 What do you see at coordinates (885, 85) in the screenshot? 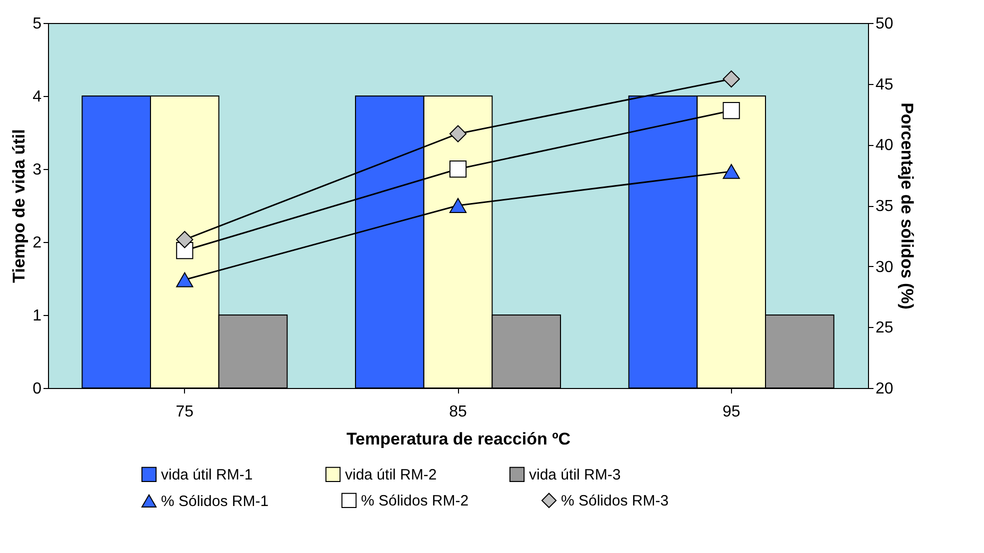
I see `y2-tick-label: 45` at bounding box center [885, 85].